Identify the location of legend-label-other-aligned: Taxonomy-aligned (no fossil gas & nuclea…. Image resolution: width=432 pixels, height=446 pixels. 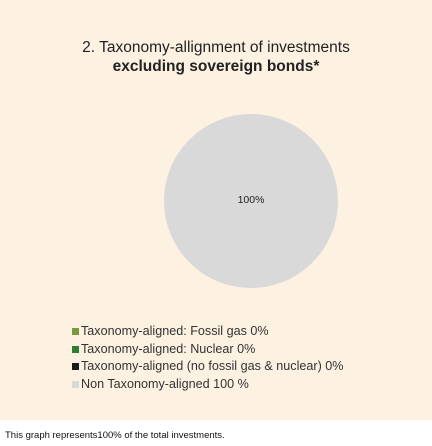
(212, 366).